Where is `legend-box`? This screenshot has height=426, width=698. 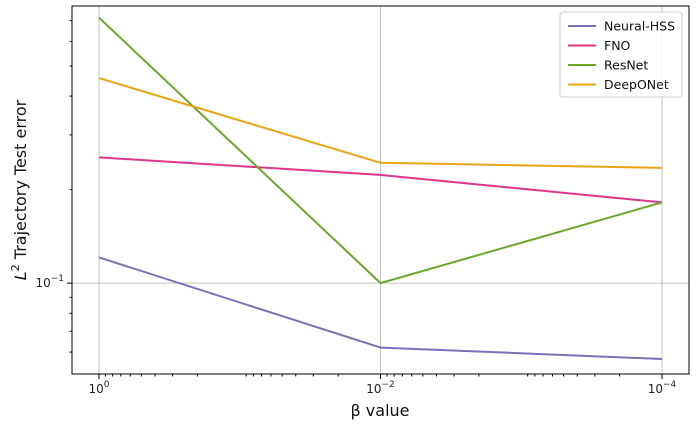 legend-box is located at coordinates (621, 54).